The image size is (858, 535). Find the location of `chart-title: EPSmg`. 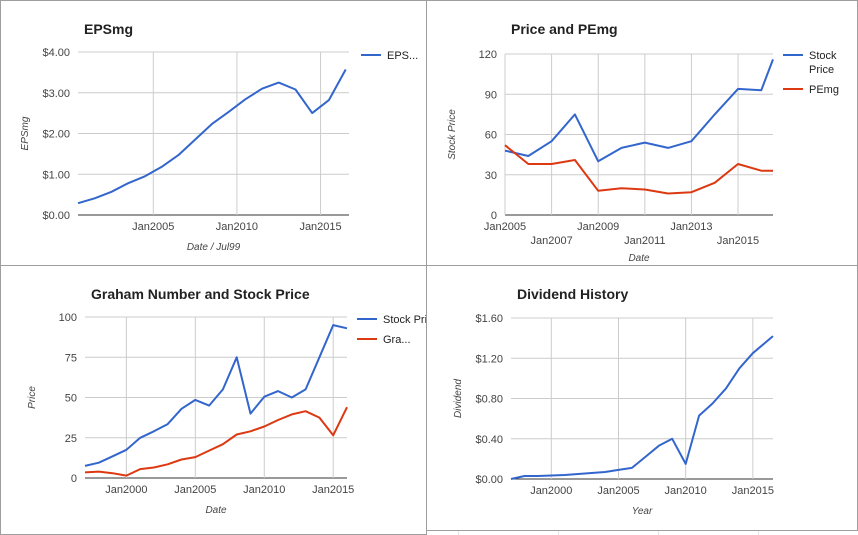

chart-title: EPSmg is located at coordinates (108, 29).